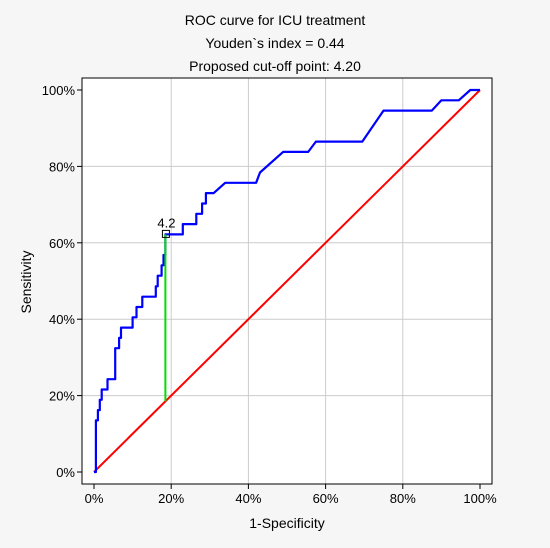  I want to click on y-tick-label: 60%, so click(62, 243).